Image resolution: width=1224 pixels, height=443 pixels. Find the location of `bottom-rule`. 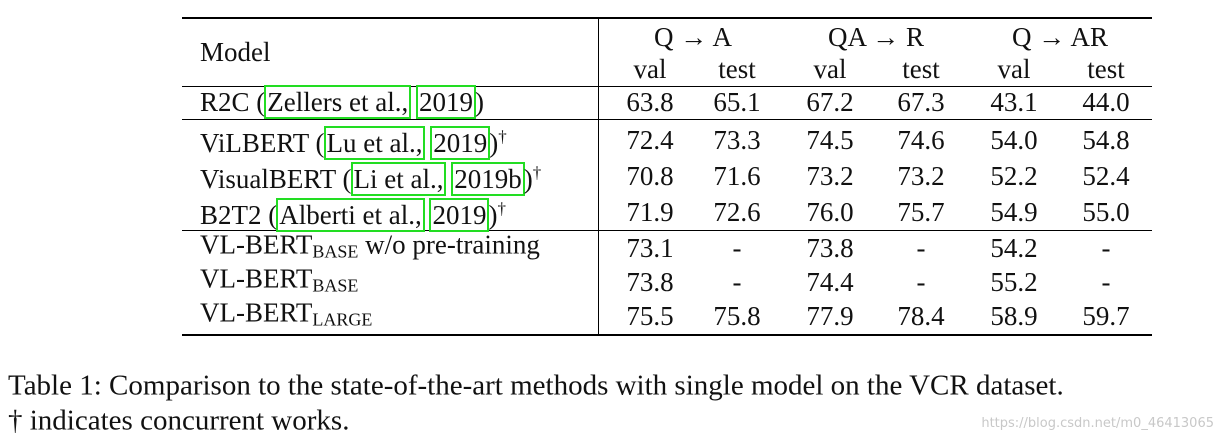

bottom-rule is located at coordinates (667, 335).